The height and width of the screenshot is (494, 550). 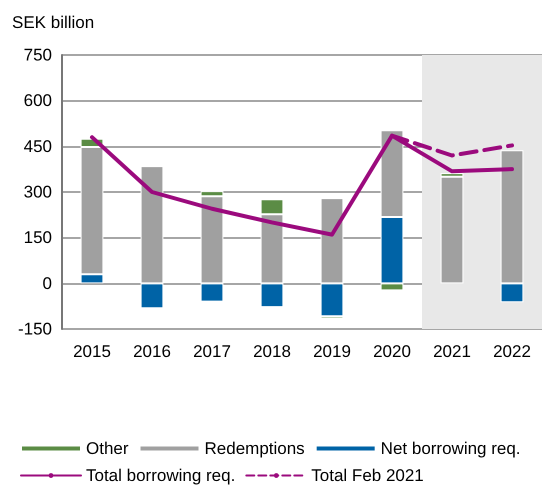 What do you see at coordinates (450, 448) in the screenshot?
I see `legend-label: Net borrowing req.` at bounding box center [450, 448].